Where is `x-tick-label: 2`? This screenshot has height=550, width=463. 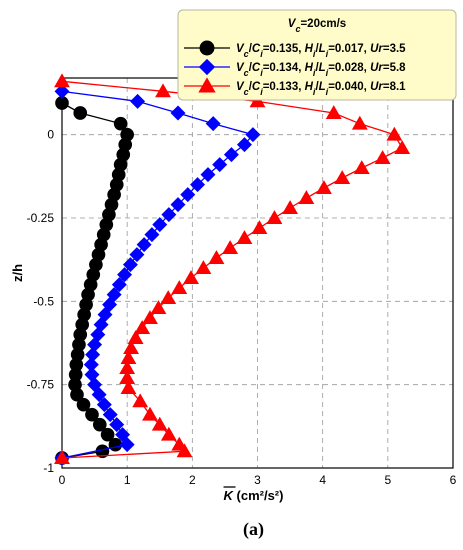
x-tick-label: 2 is located at coordinates (192, 480).